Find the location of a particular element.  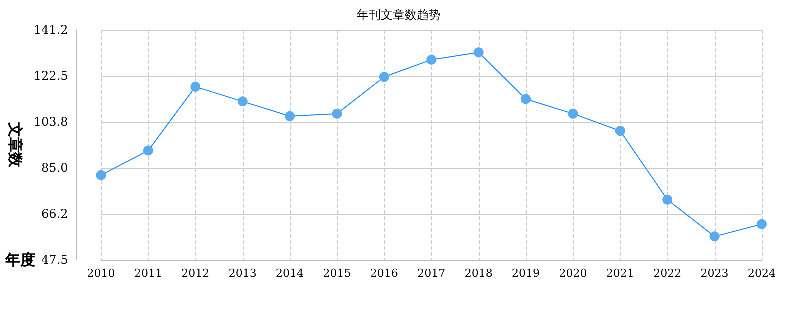

x-axis-title: 年度 is located at coordinates (20, 260).